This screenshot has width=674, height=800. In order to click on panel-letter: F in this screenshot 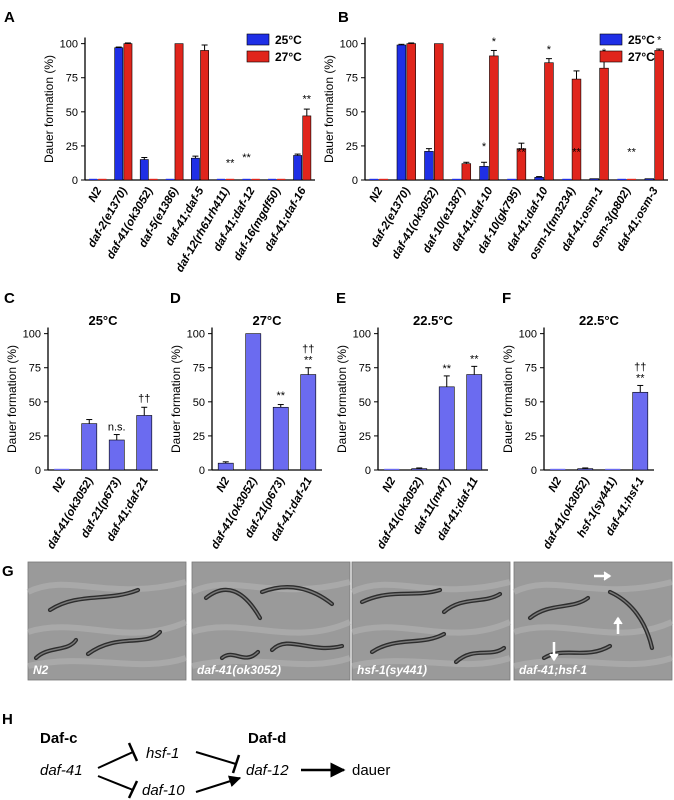, I will do `click(506, 298)`.